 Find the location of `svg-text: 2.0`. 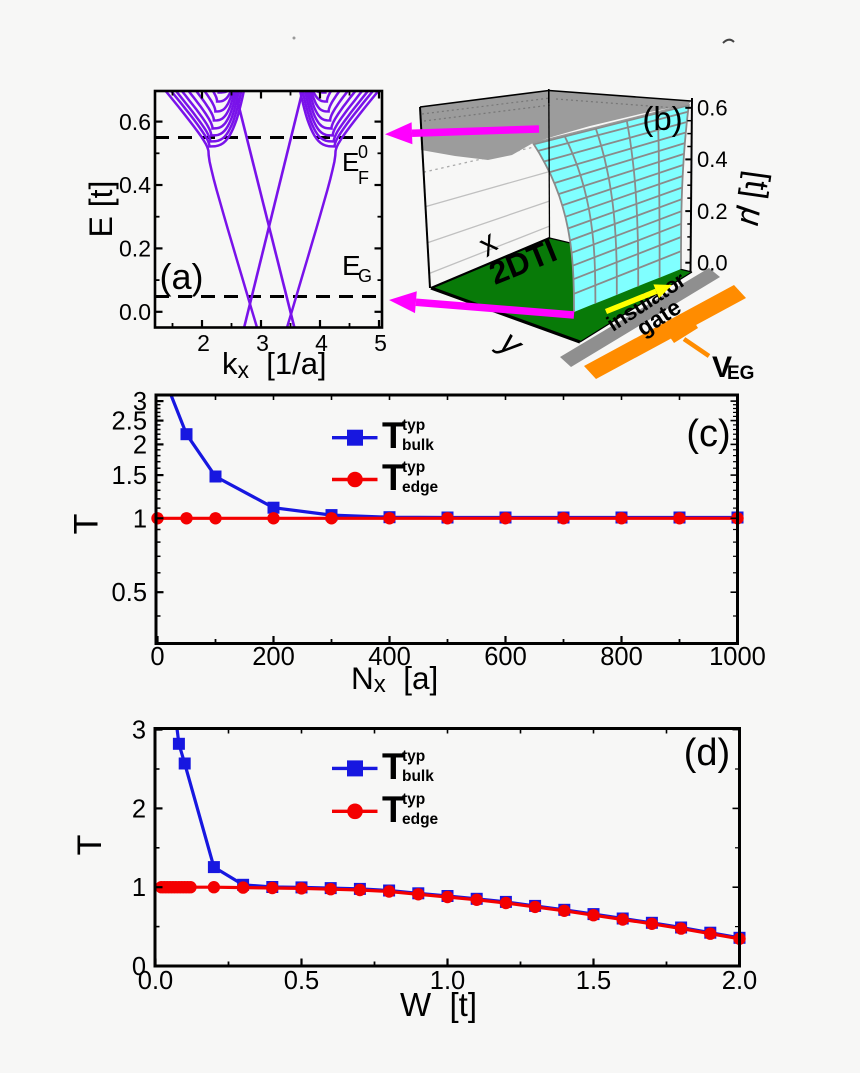

svg-text: 2.0 is located at coordinates (739, 981).